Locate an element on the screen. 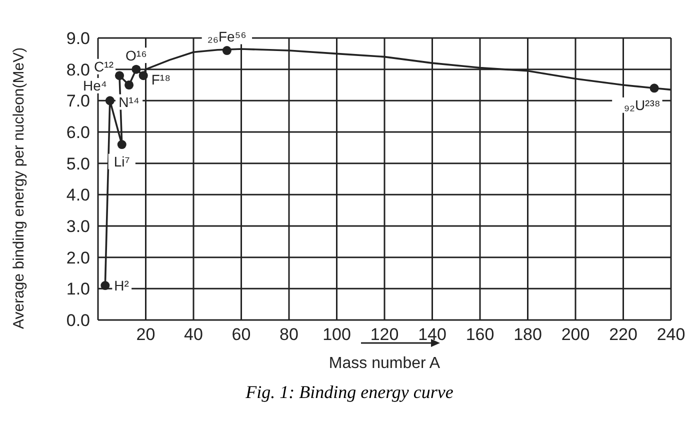  y-tick-label: 4.0 is located at coordinates (78, 195).